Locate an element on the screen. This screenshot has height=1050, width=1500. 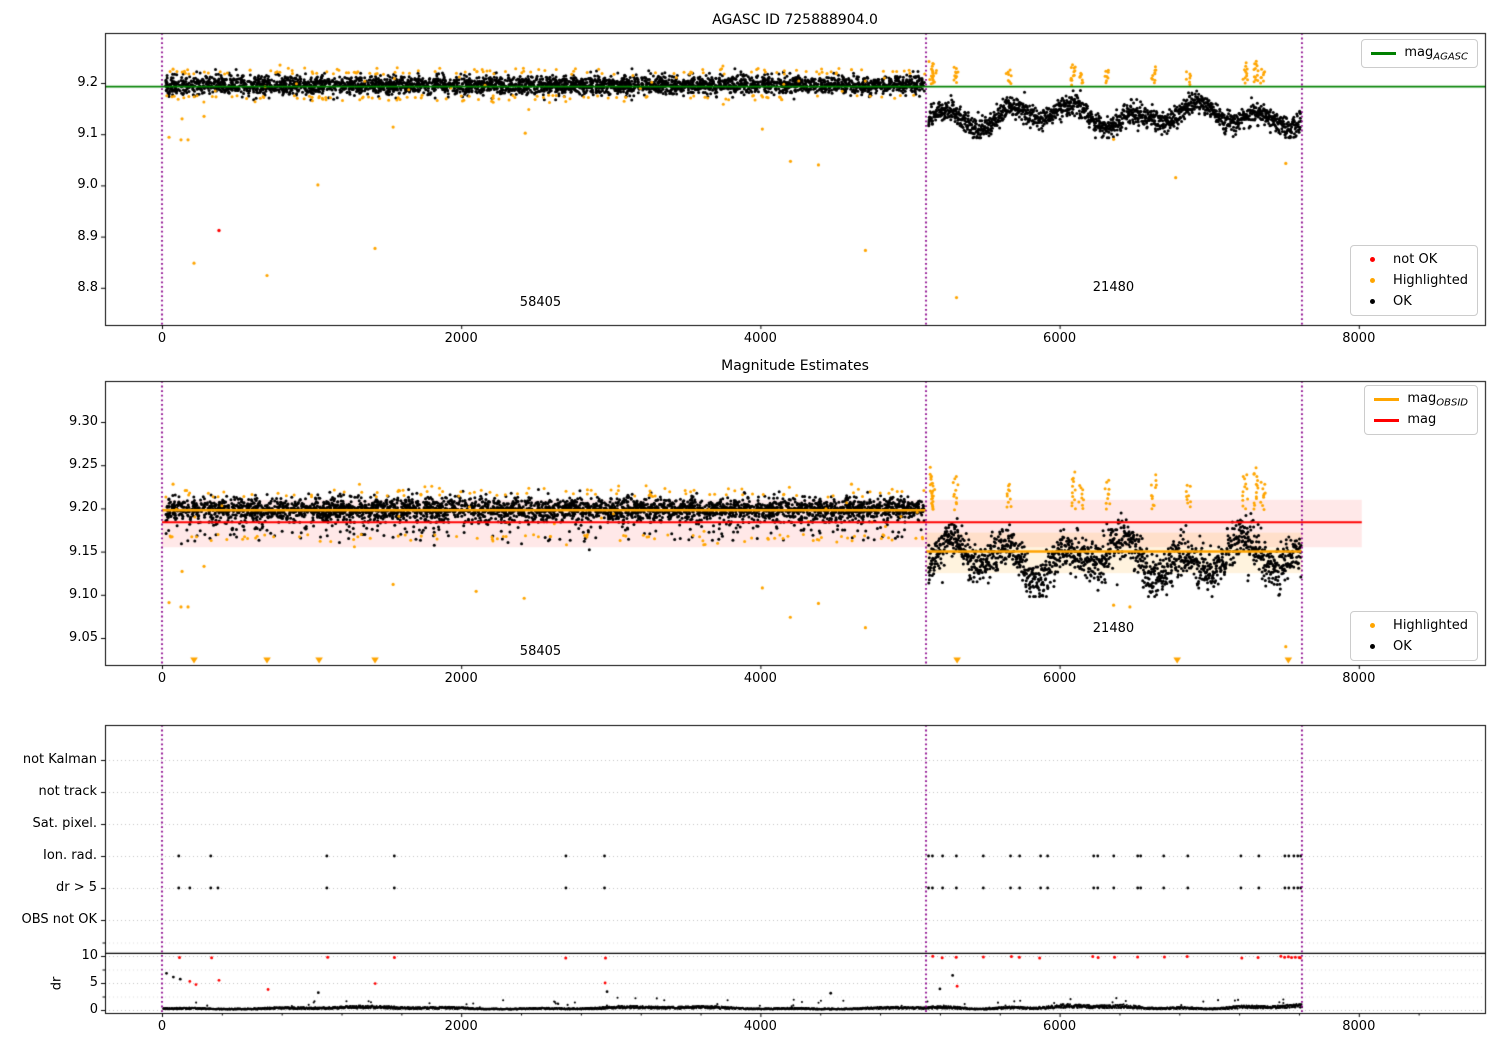
legend-mag-agasc: magAGASC is located at coordinates (1419, 53).